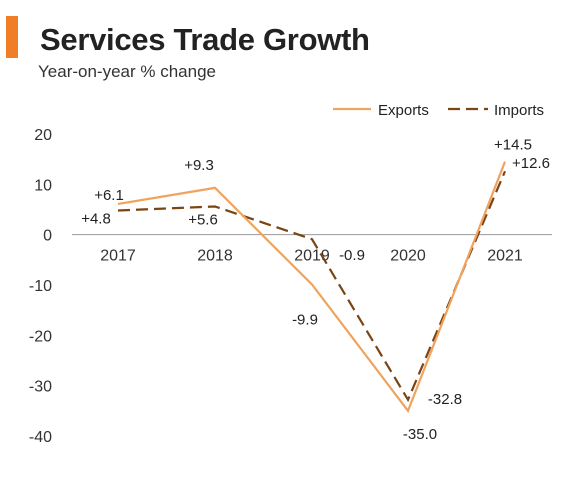 This screenshot has height=494, width=578. Describe the element at coordinates (40, 286) in the screenshot. I see `y-tick-label: -10` at that location.